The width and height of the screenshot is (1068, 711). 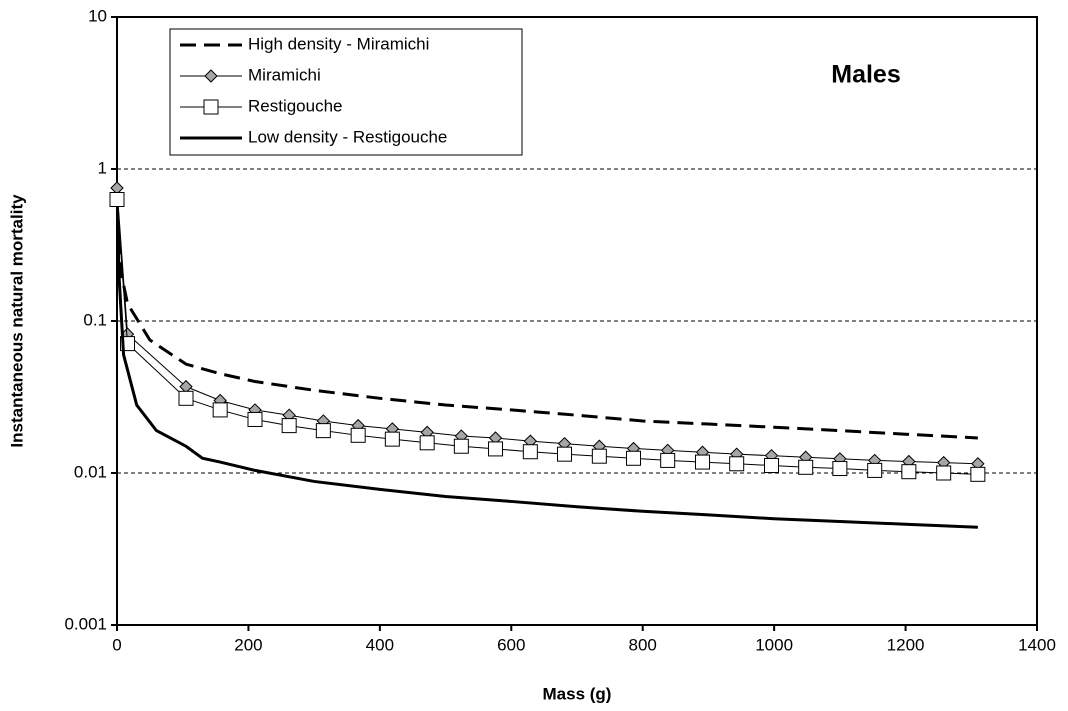 I want to click on x-tick-label: 1200, so click(x=906, y=644).